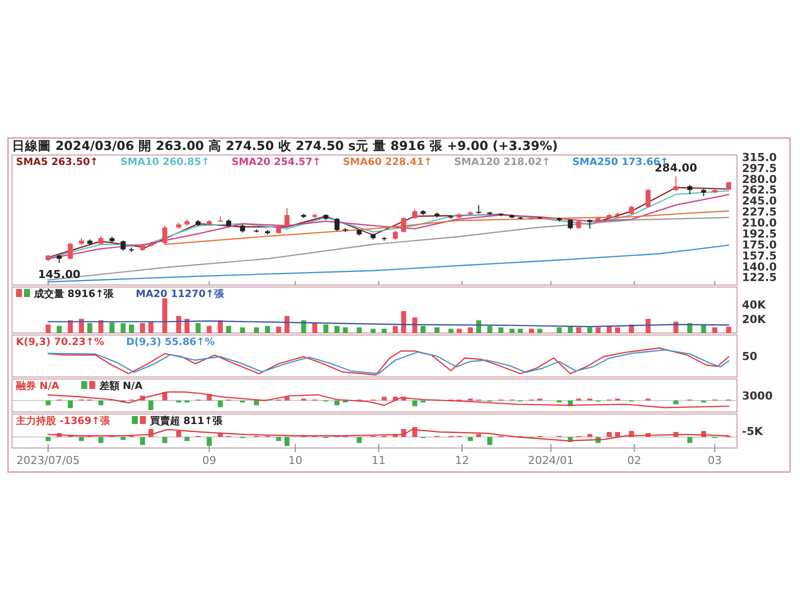 The width and height of the screenshot is (800, 600). Describe the element at coordinates (754, 305) in the screenshot. I see `y-tick-label: 40K` at that location.